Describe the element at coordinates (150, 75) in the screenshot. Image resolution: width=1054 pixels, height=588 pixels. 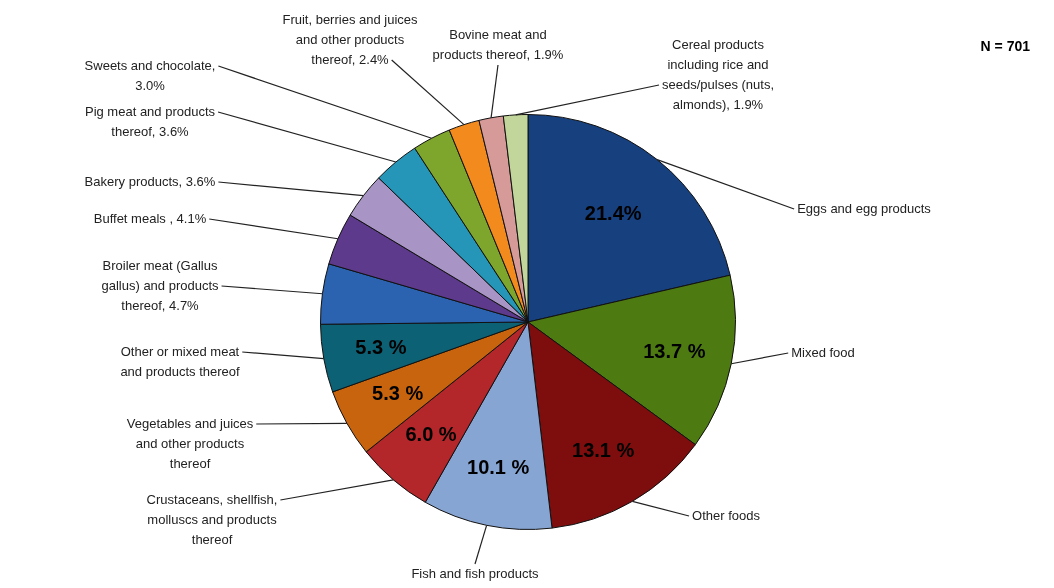
I see `slice-label: Sweets and chocolate, 3.0%` at that location.